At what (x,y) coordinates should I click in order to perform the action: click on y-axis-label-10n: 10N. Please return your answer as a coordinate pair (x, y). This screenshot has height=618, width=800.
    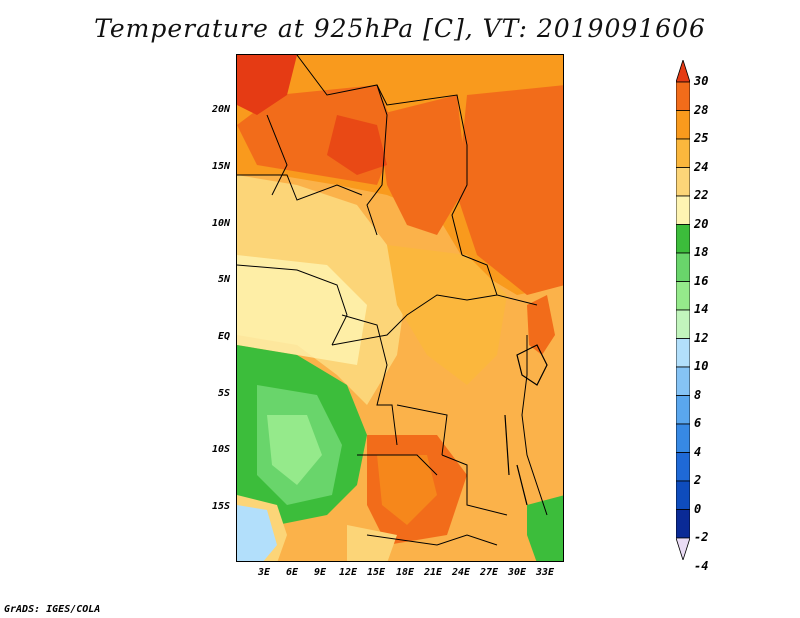
    Looking at the image, I should click on (220, 223).